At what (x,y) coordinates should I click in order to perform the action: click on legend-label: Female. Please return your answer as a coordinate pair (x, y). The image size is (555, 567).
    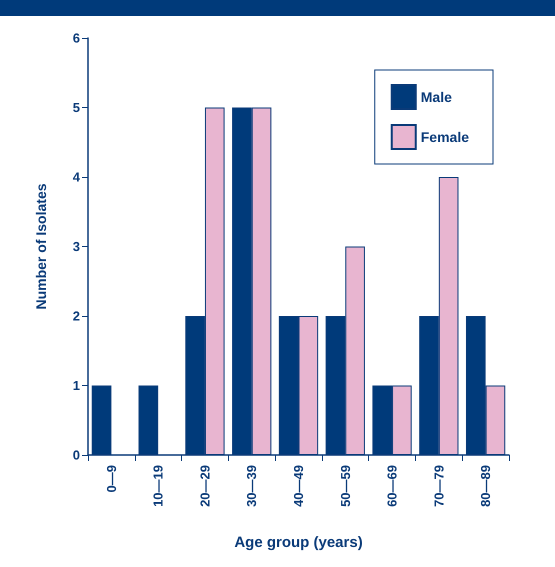
    Looking at the image, I should click on (445, 137).